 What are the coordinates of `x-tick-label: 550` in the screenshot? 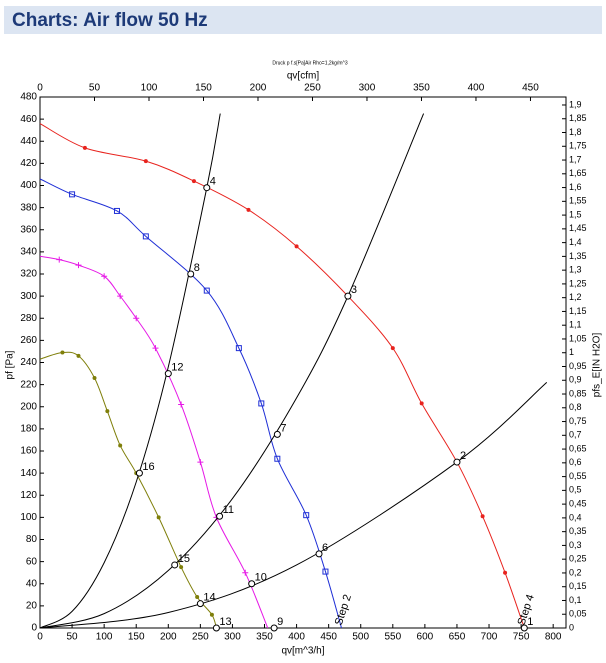 It's located at (392, 637).